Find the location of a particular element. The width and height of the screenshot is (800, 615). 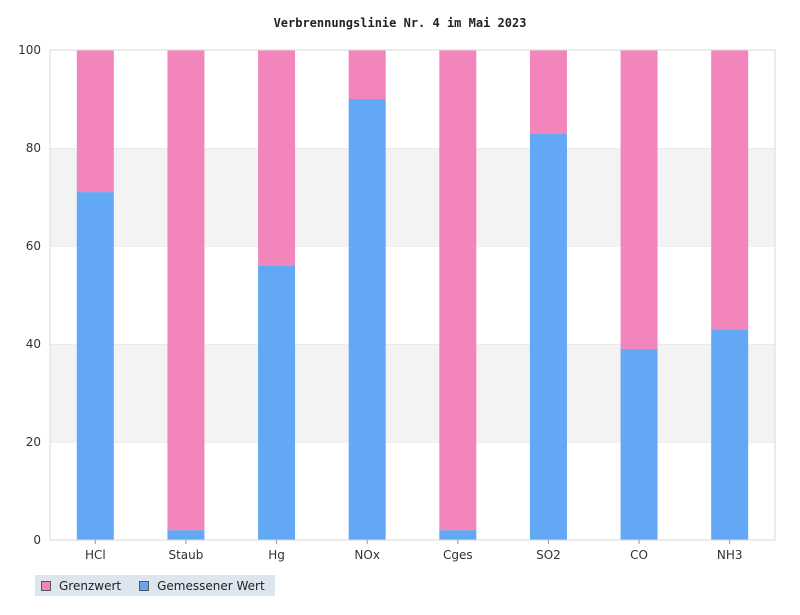

x-tick-label: Hg is located at coordinates (276, 555).